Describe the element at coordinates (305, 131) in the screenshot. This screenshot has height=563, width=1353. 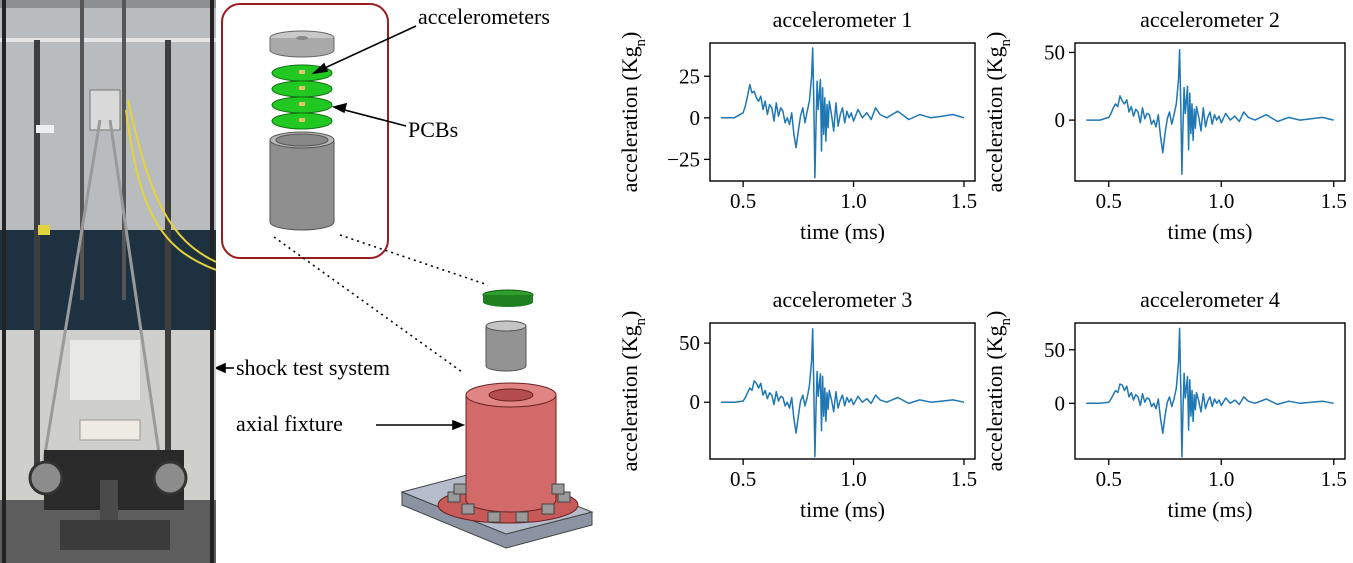
I see `inset-box` at that location.